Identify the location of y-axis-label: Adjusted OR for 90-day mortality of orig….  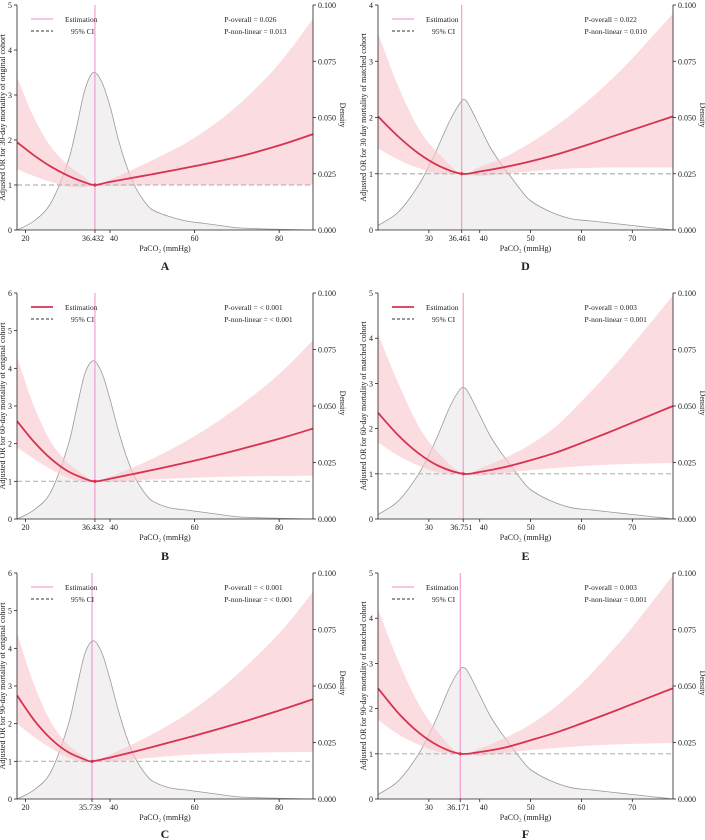
(3, 686).